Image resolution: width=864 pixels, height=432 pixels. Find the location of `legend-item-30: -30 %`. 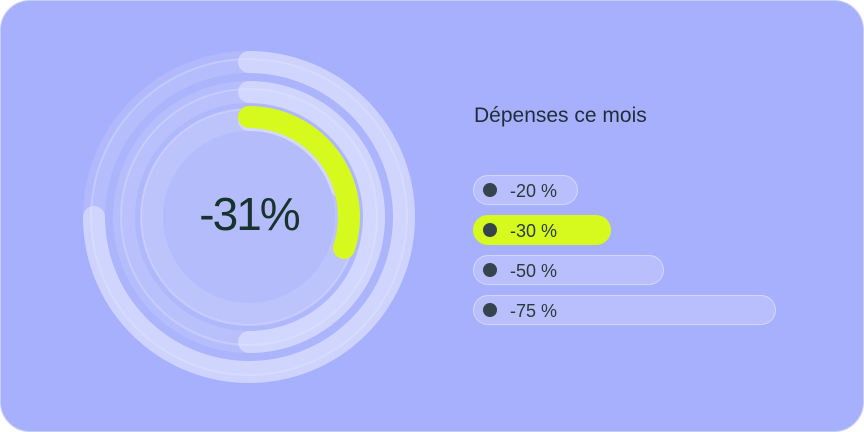

legend-item-30: -30 % is located at coordinates (542, 230).